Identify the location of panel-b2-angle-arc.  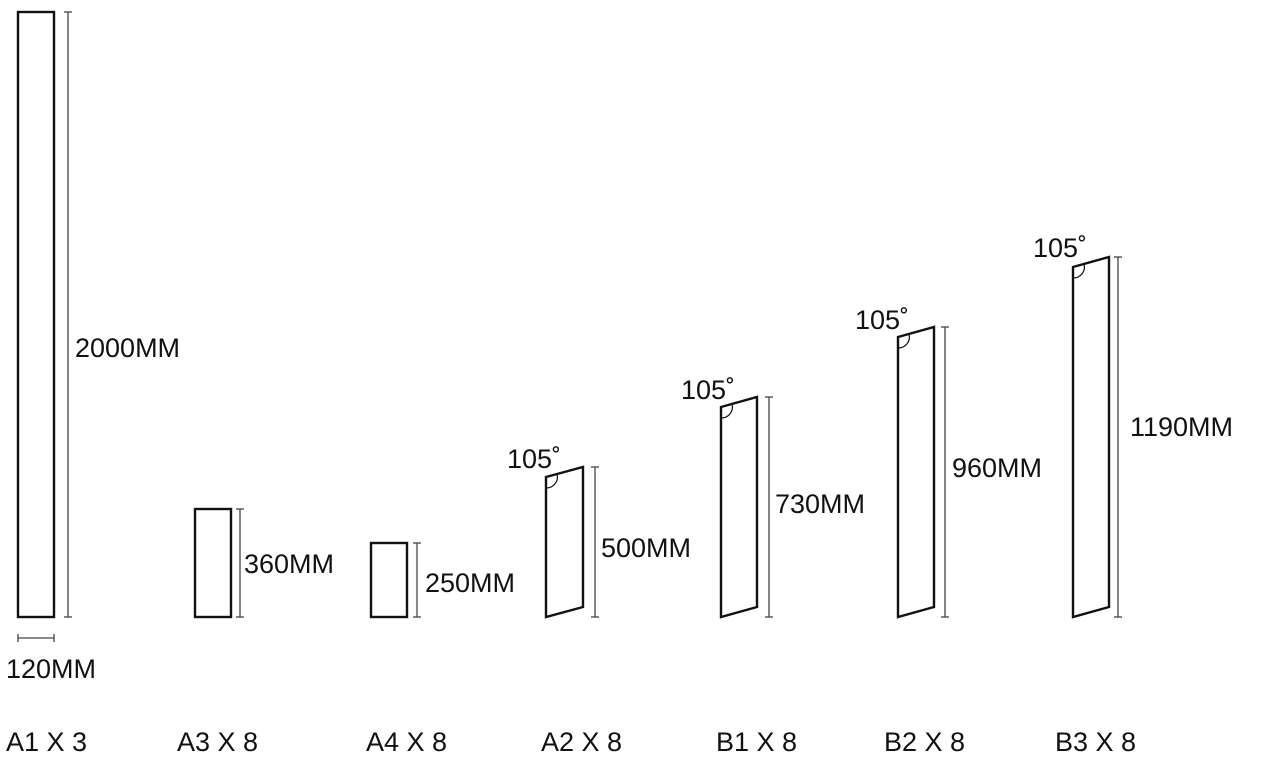
(904, 341).